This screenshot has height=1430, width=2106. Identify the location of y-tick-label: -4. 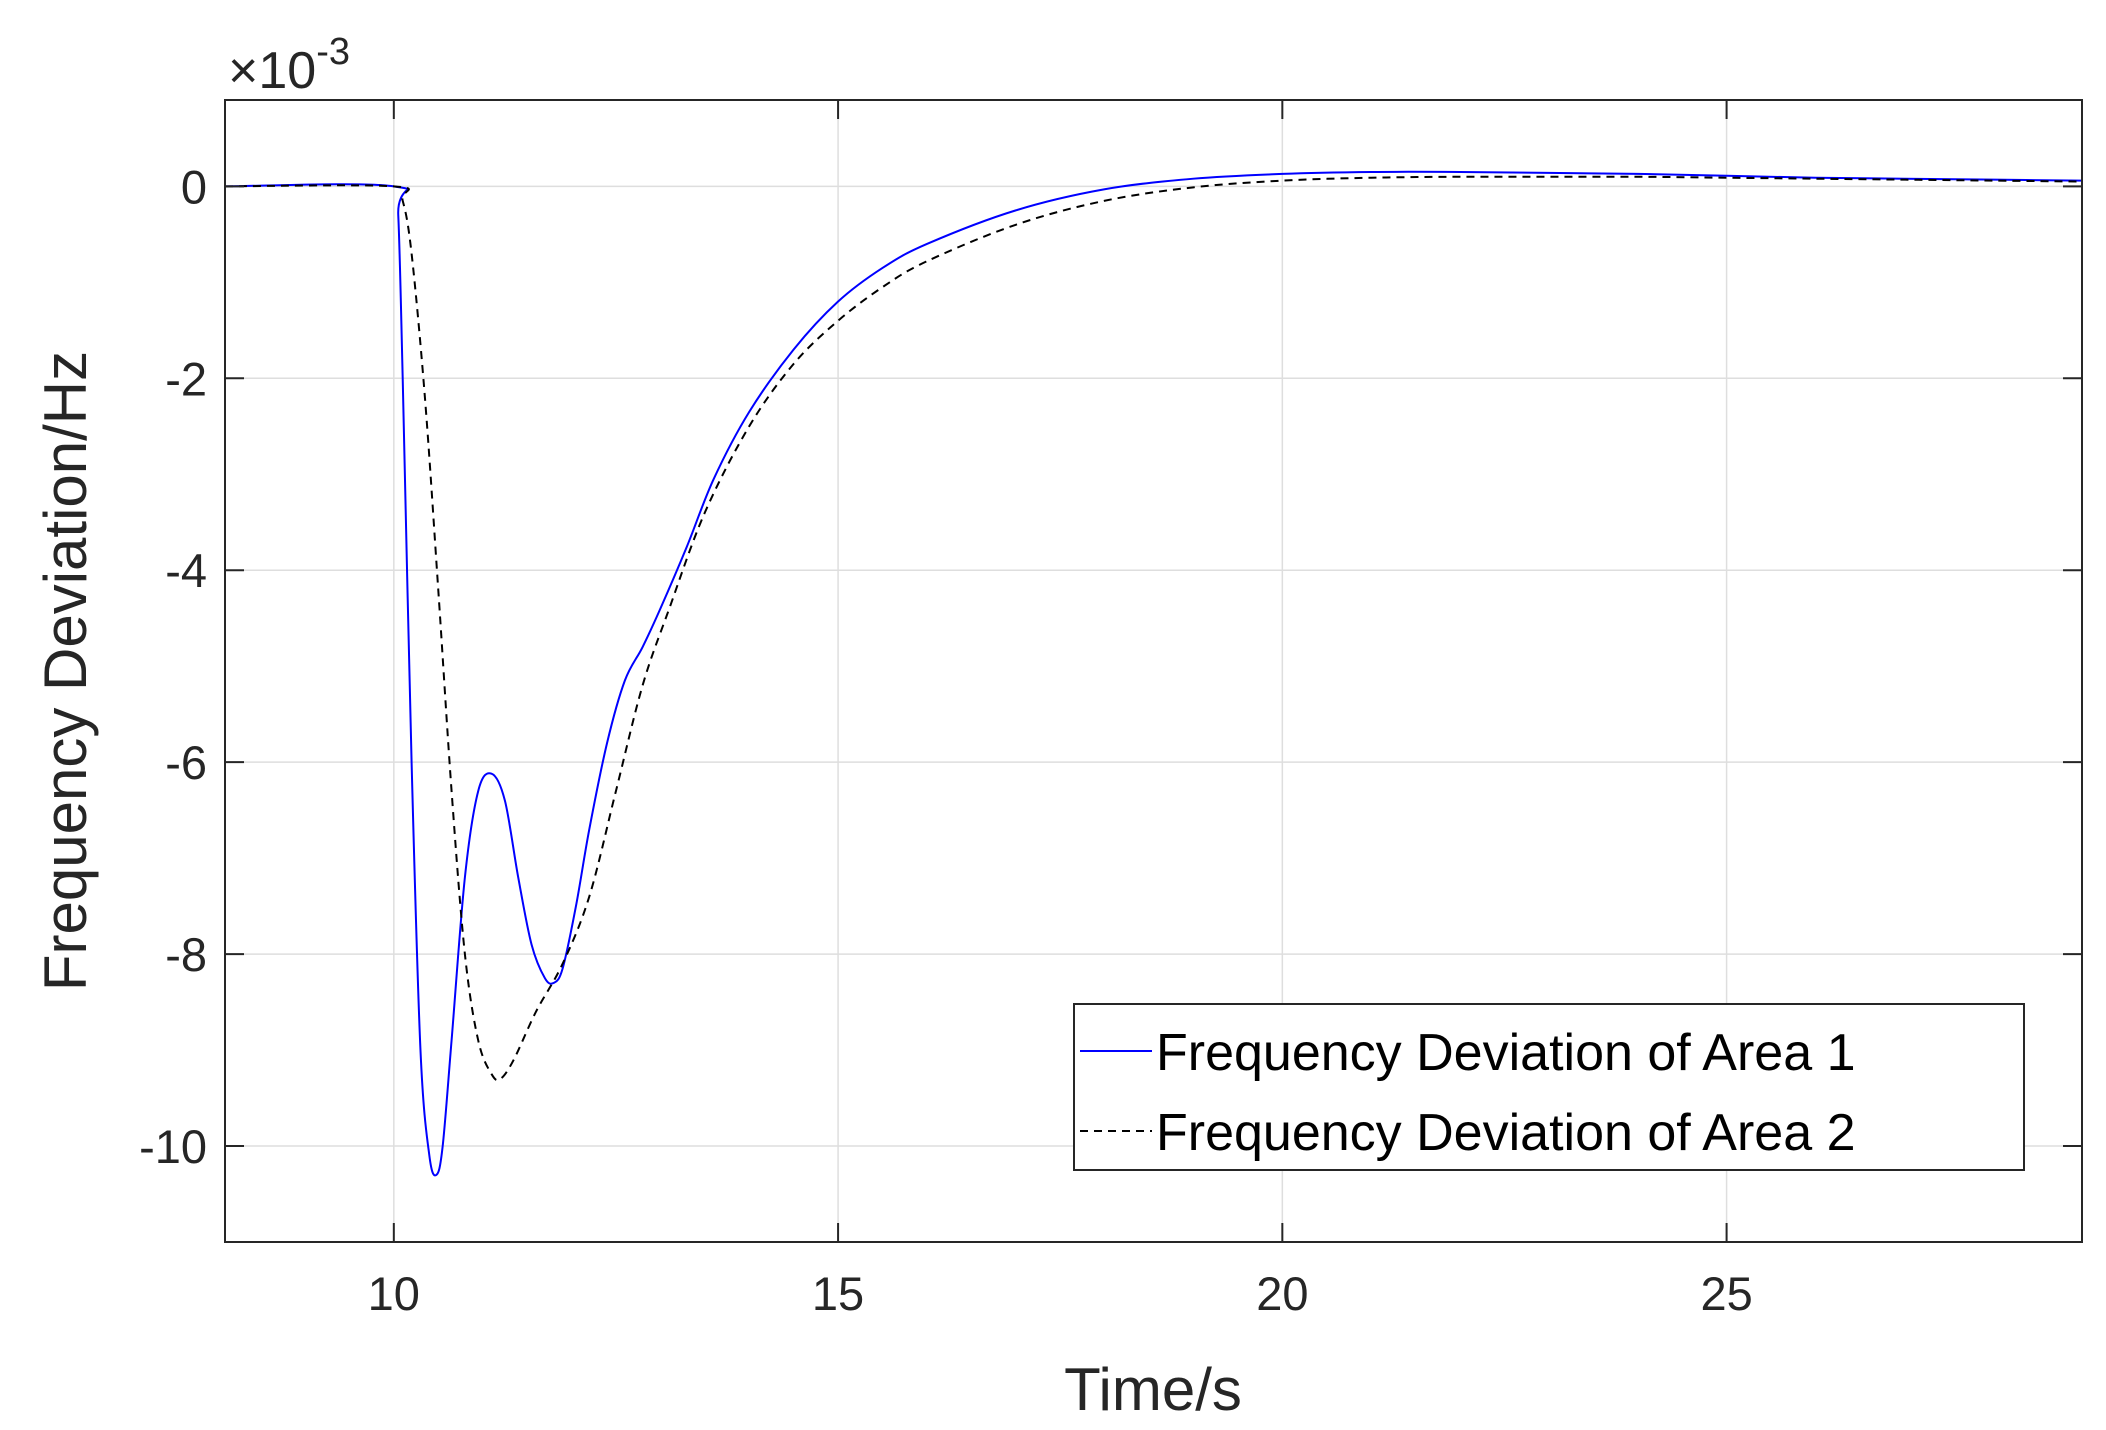
(186, 570).